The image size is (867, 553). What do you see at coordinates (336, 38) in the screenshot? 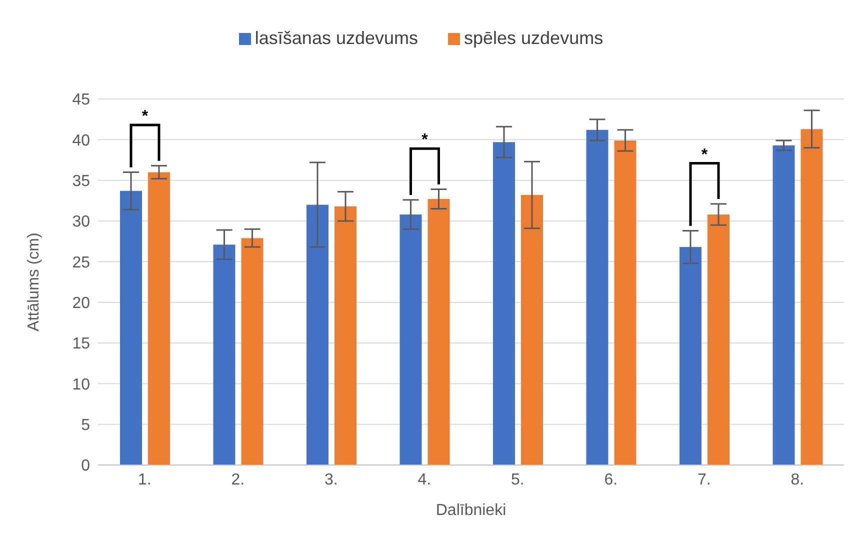
I see `legend-label: lasīšanas uzdevums` at bounding box center [336, 38].